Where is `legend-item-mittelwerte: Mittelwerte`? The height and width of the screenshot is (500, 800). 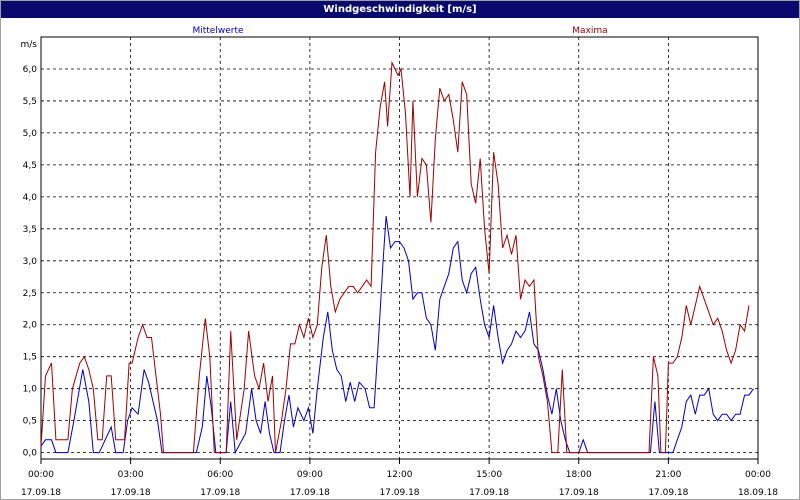
legend-item-mittelwerte: Mittelwerte is located at coordinates (217, 31).